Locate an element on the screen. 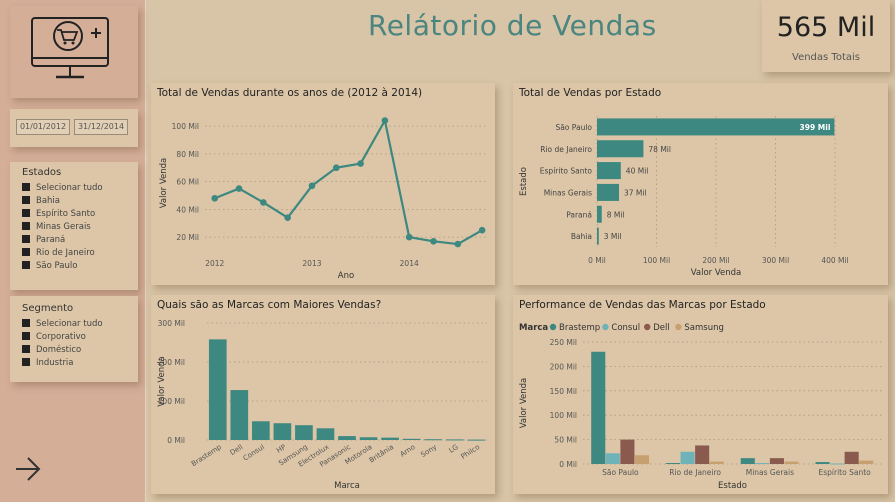  kpi-label: Vendas Totais is located at coordinates (826, 57).